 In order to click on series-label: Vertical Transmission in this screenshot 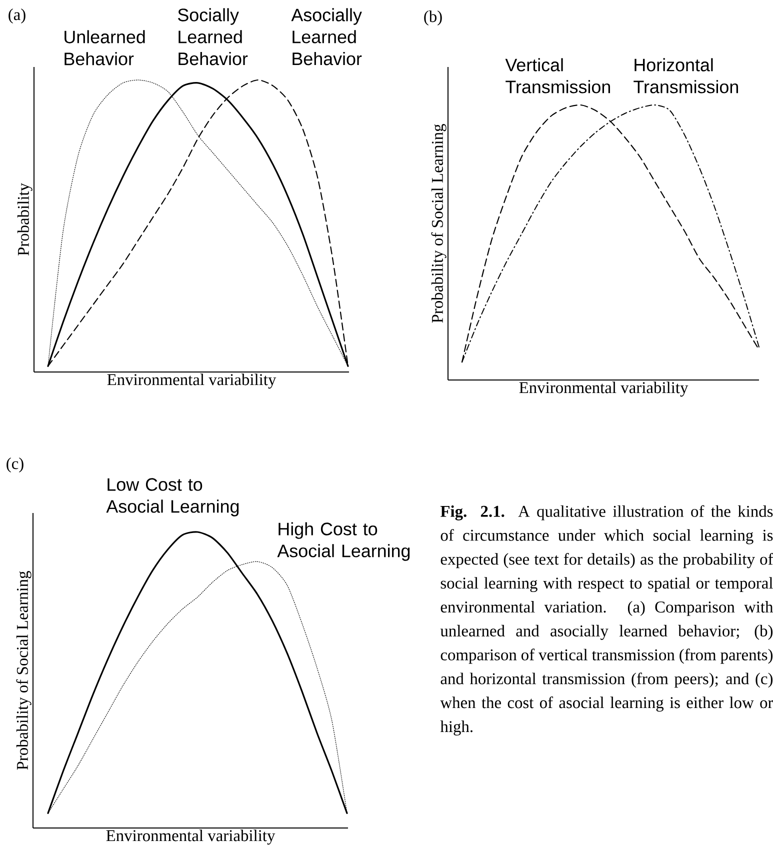, I will do `click(557, 76)`.